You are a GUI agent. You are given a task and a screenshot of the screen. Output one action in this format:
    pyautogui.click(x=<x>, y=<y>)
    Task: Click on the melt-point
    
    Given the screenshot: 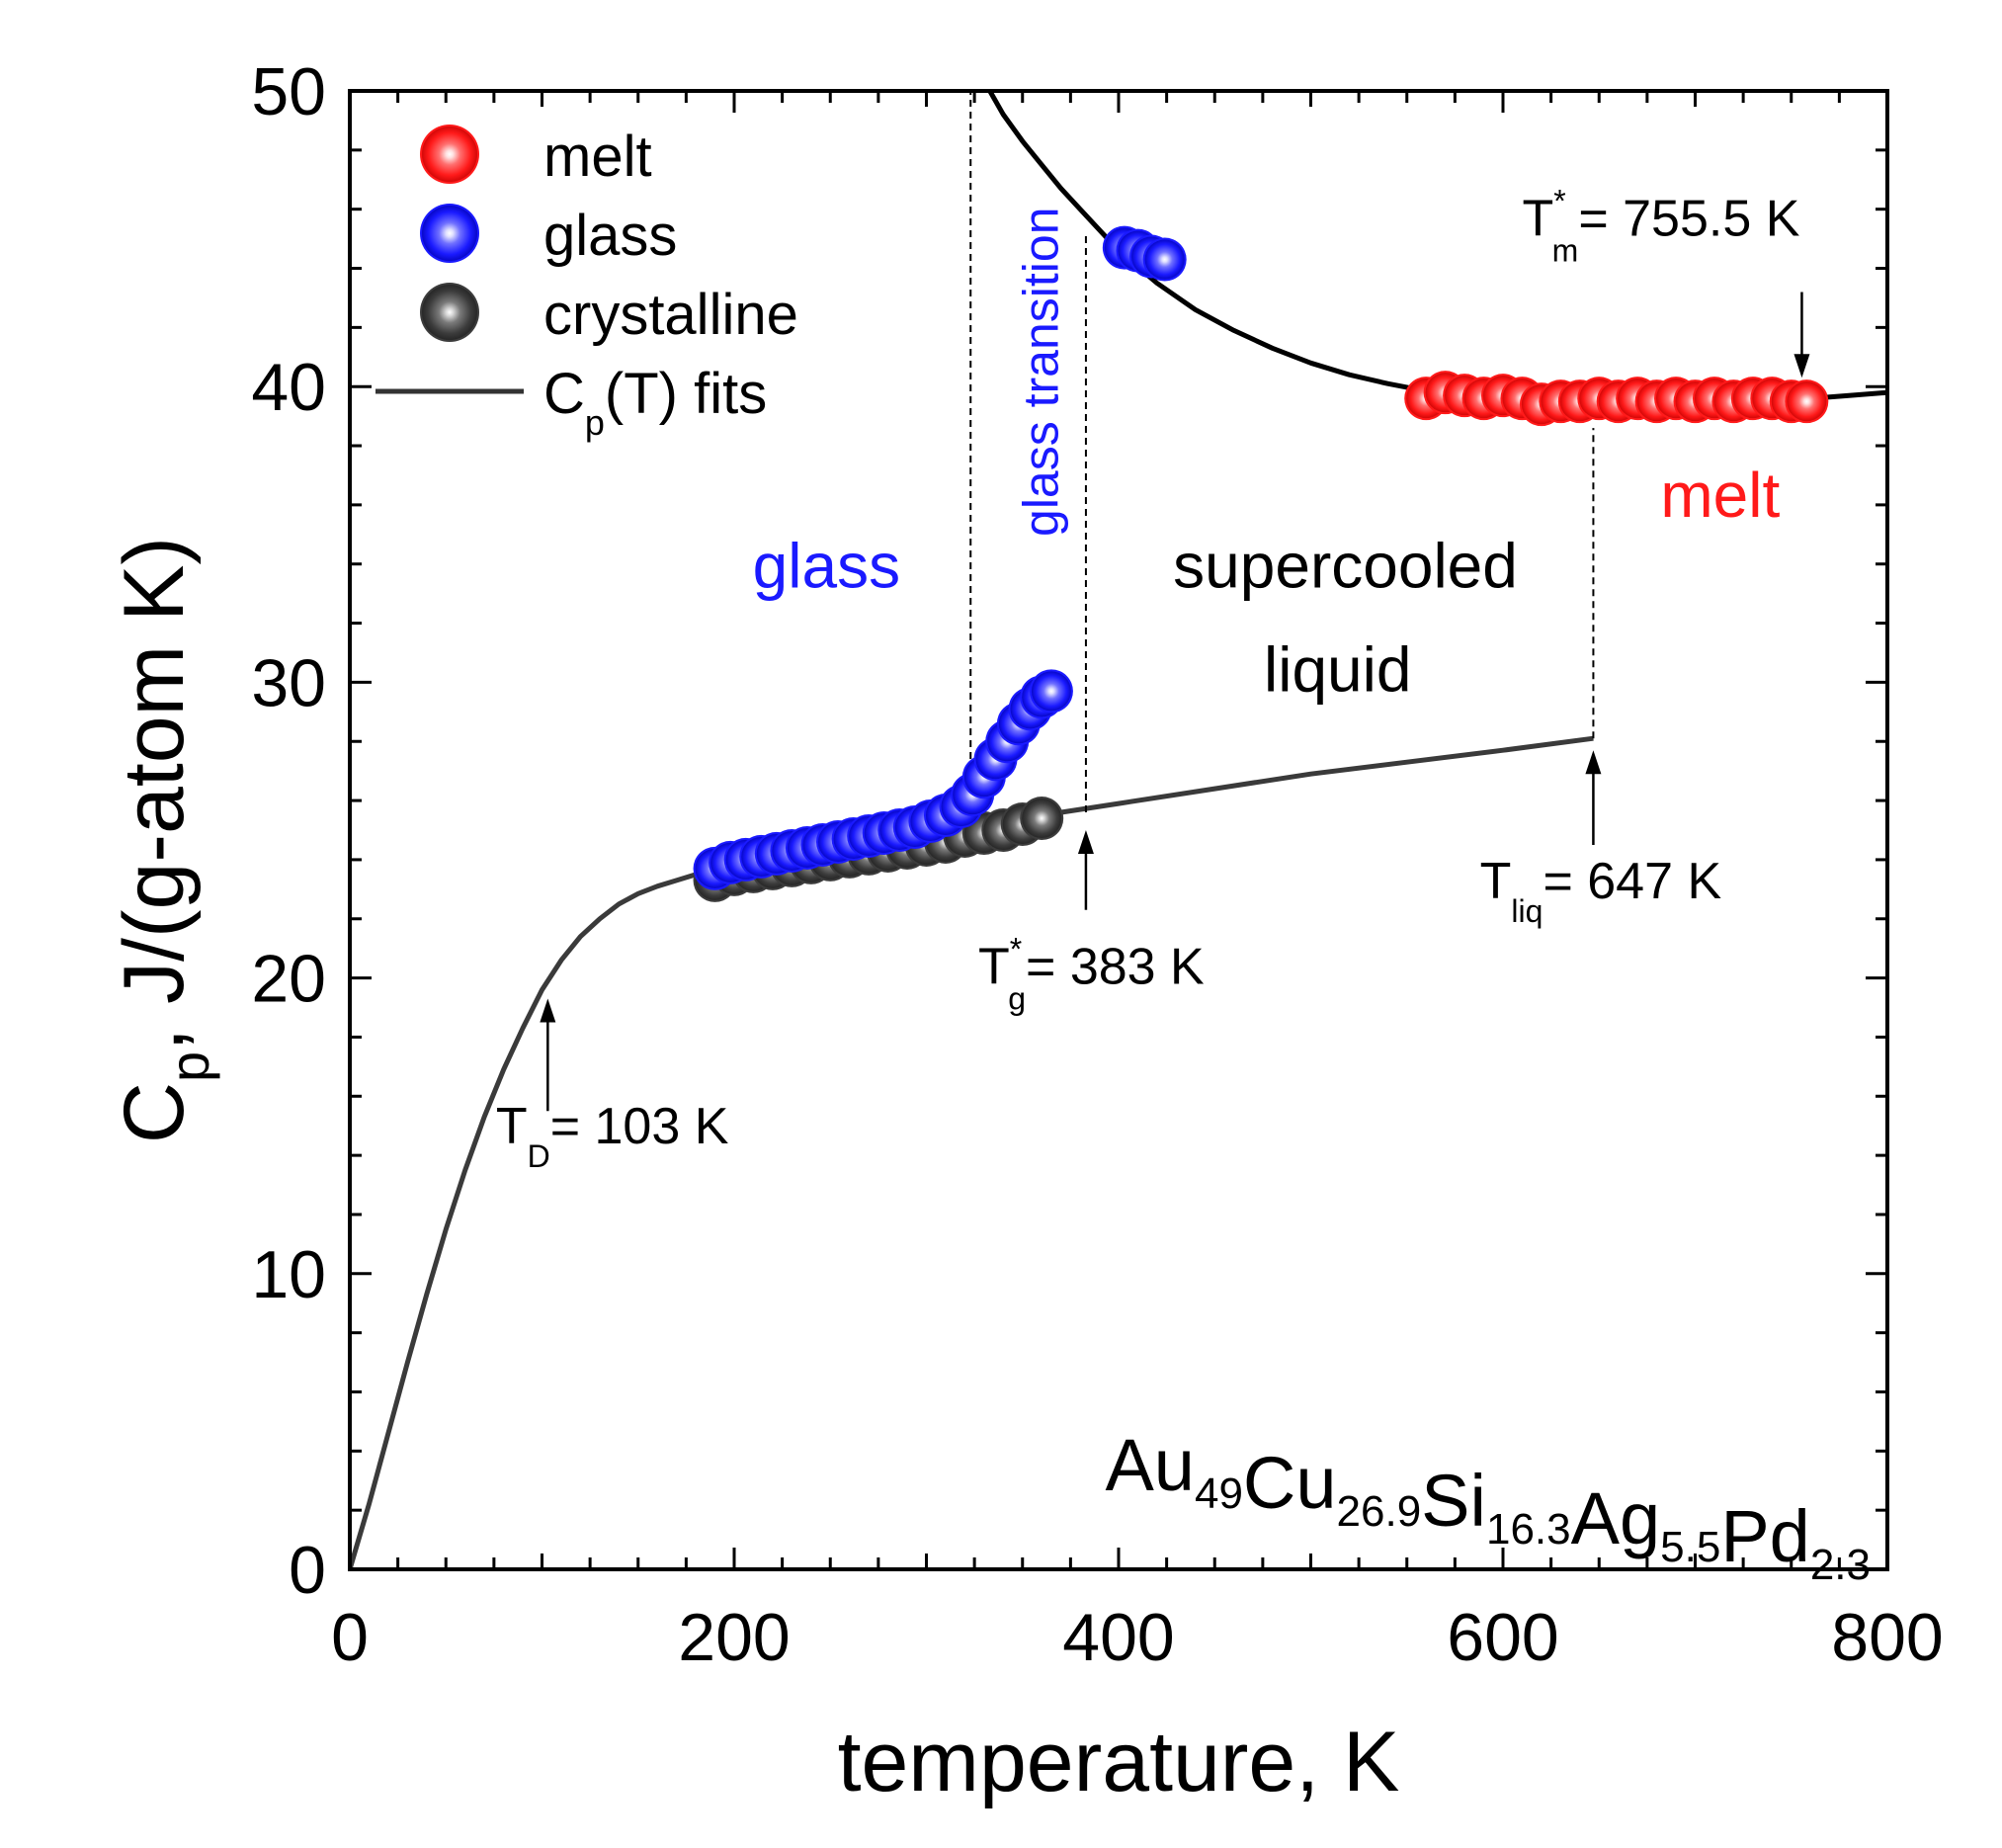 What is the action you would take?
    pyautogui.click(x=1807, y=401)
    